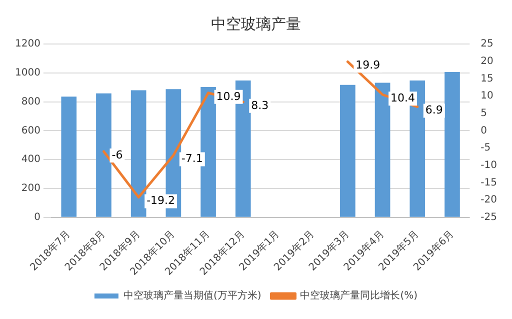 The width and height of the screenshot is (512, 319). Describe the element at coordinates (27, 72) in the screenshot. I see `y-tick-label: 1000` at that location.